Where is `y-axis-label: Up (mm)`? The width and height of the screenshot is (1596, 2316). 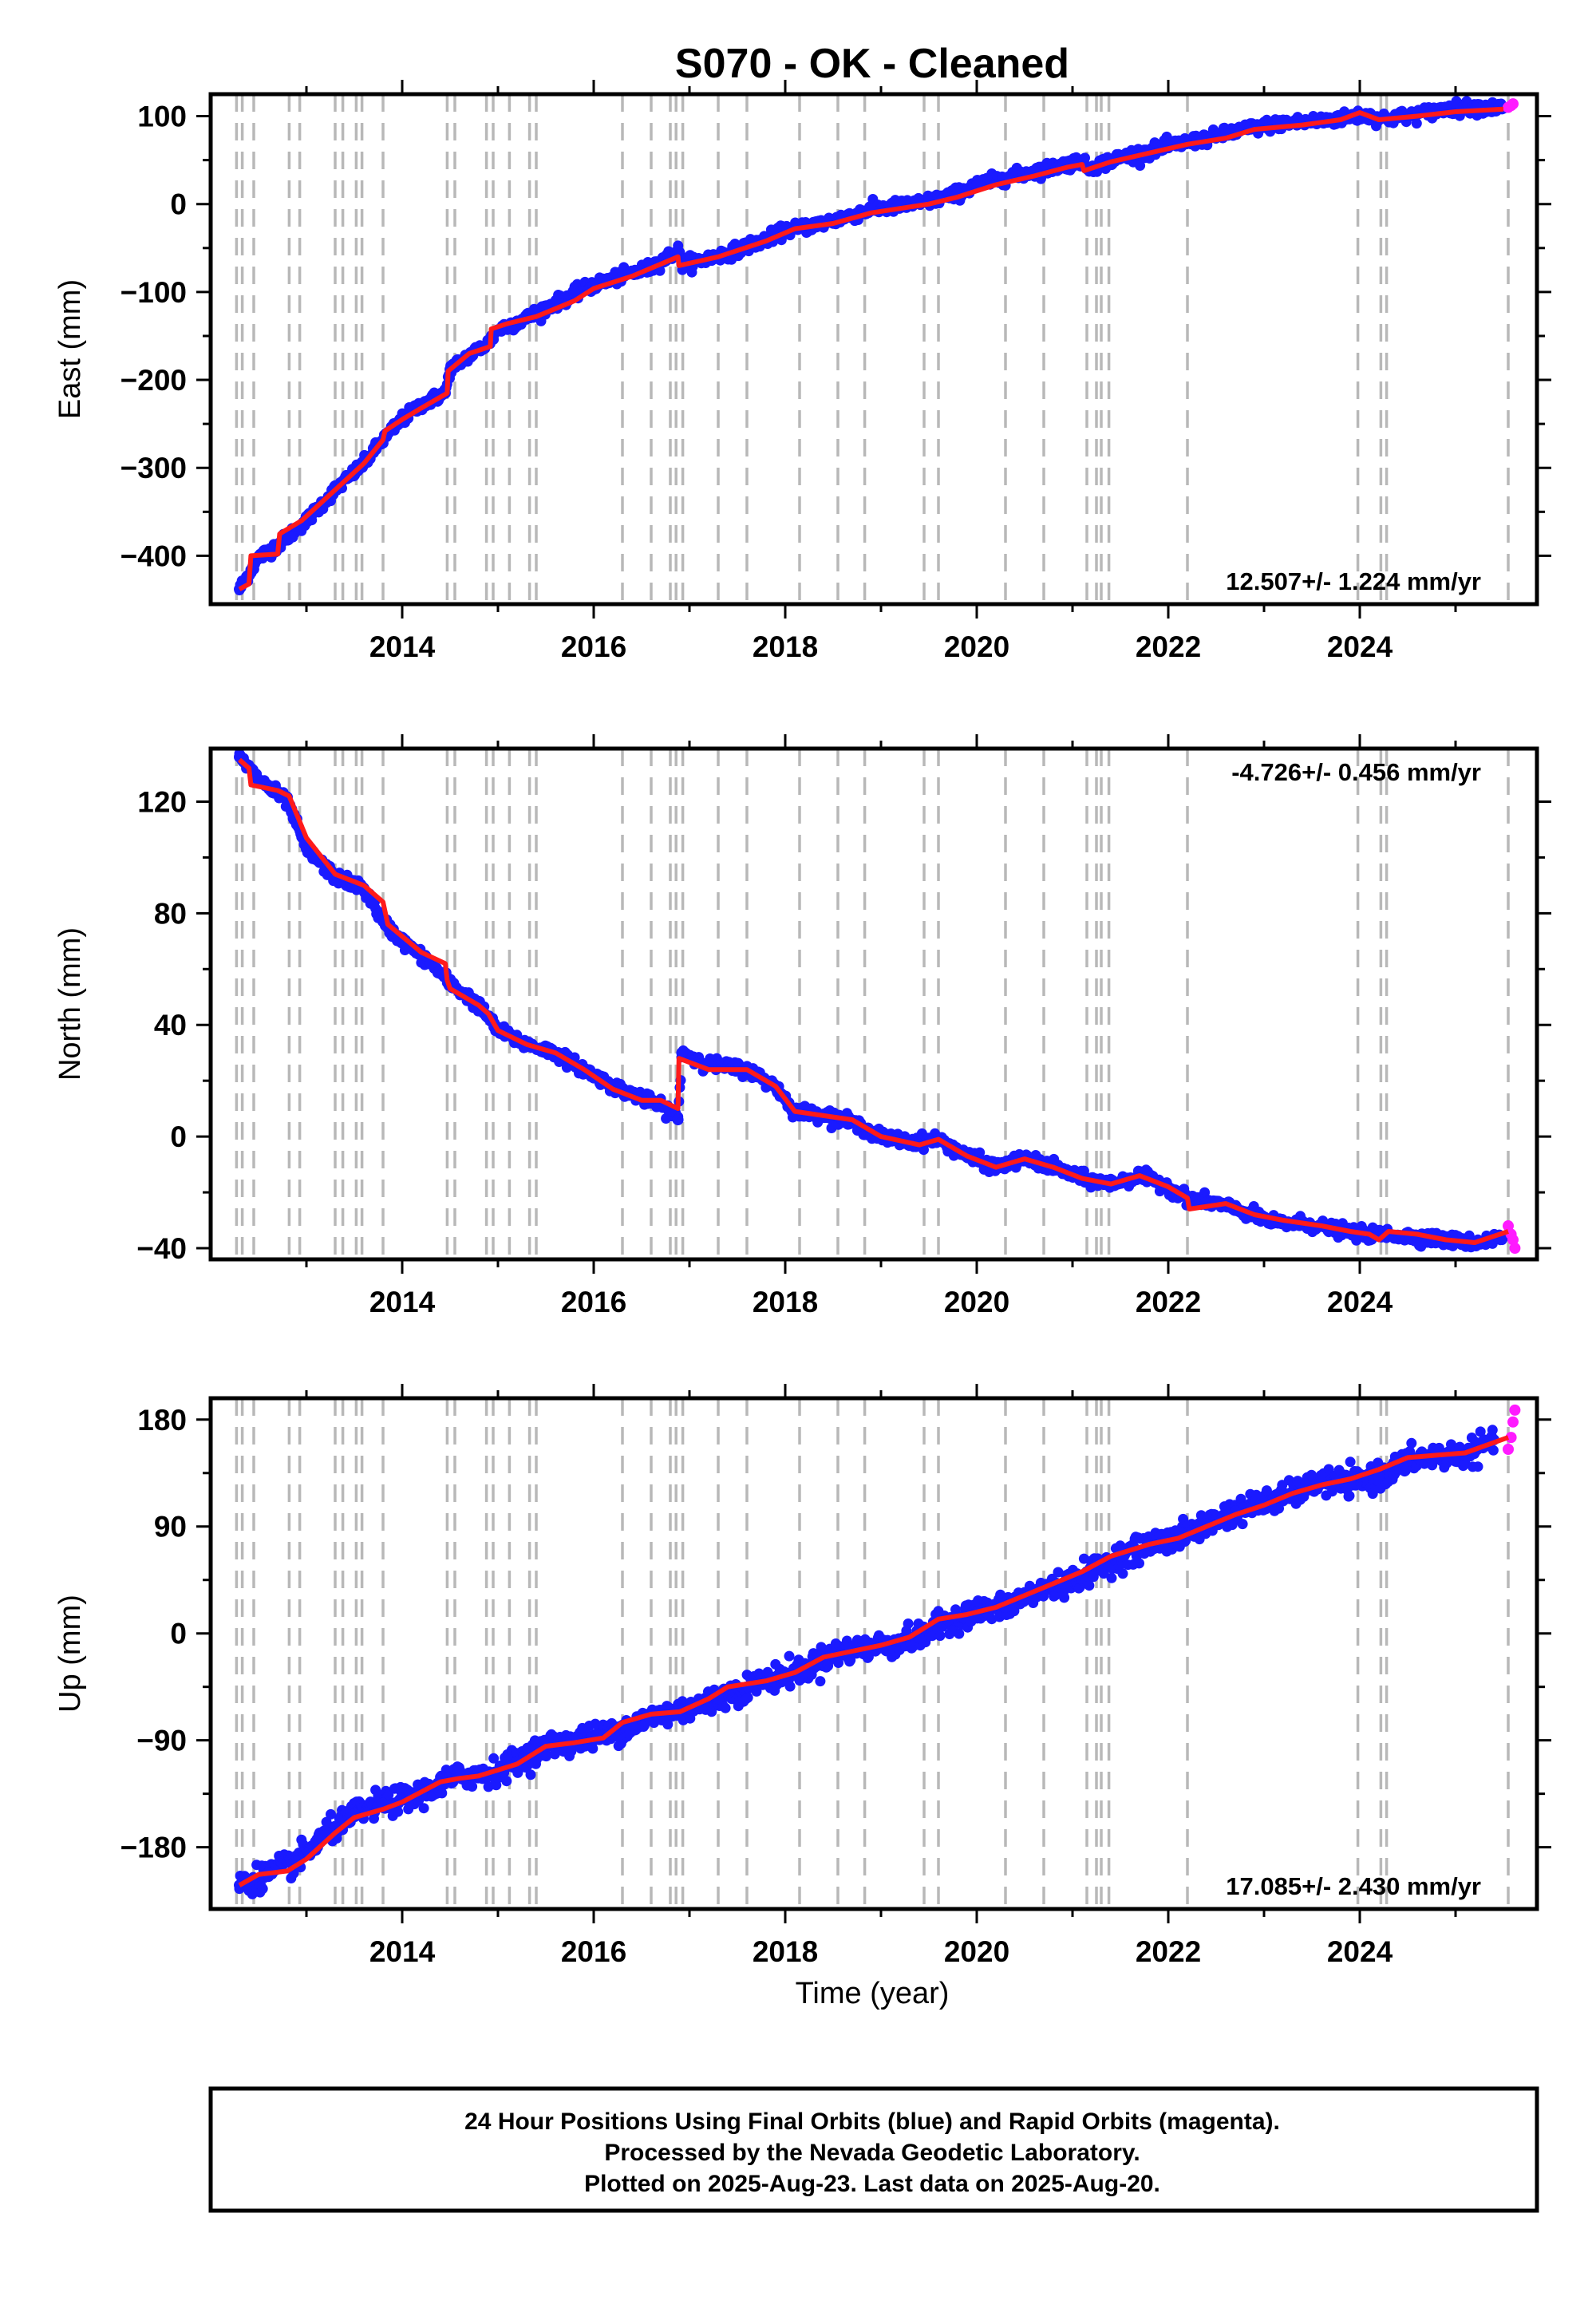 y-axis-label: Up (mm) is located at coordinates (70, 1654).